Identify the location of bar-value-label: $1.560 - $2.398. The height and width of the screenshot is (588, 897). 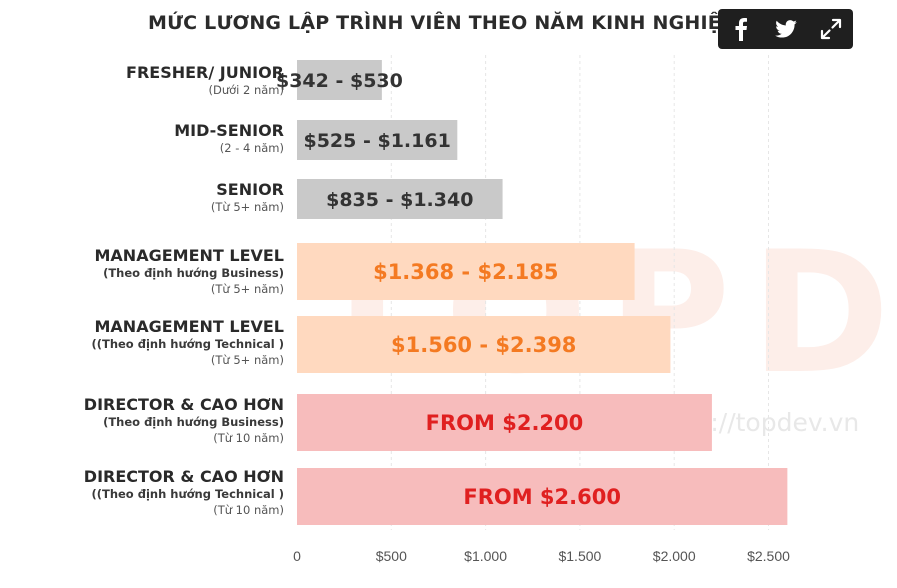
(483, 345).